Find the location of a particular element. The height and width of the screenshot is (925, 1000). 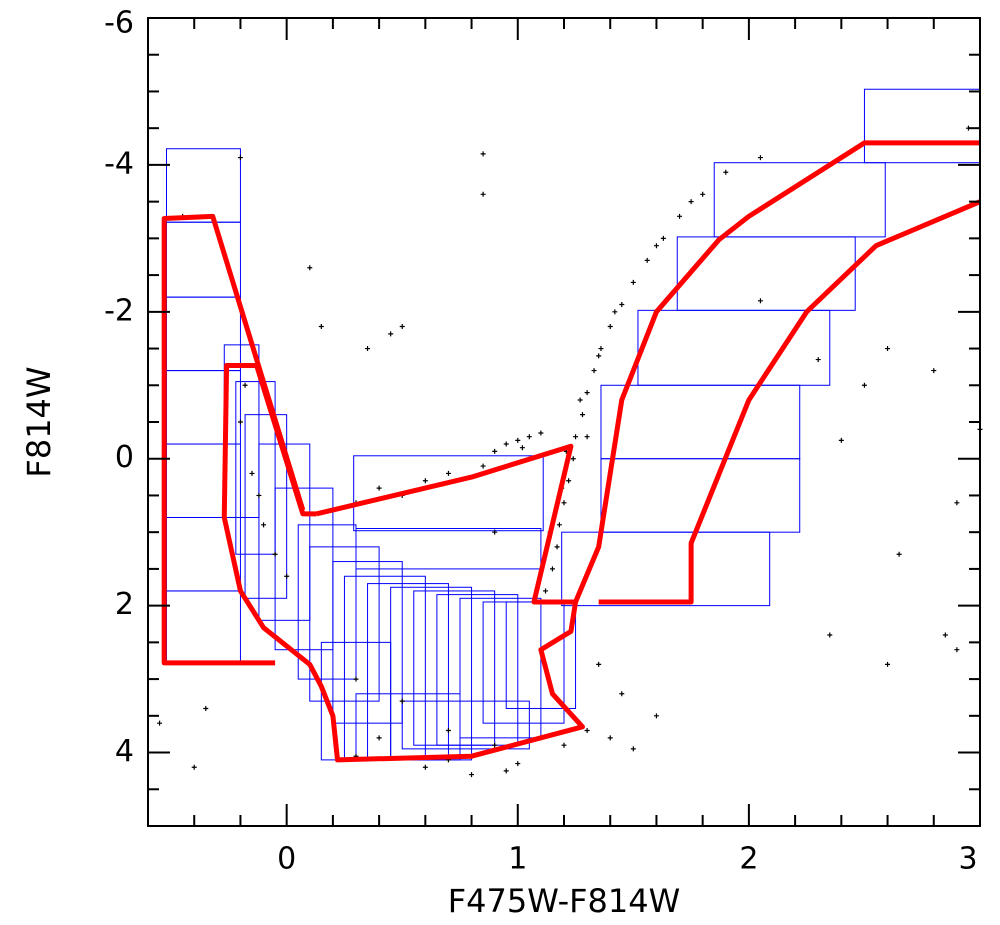

y-tick-label: 0 is located at coordinates (124, 457).